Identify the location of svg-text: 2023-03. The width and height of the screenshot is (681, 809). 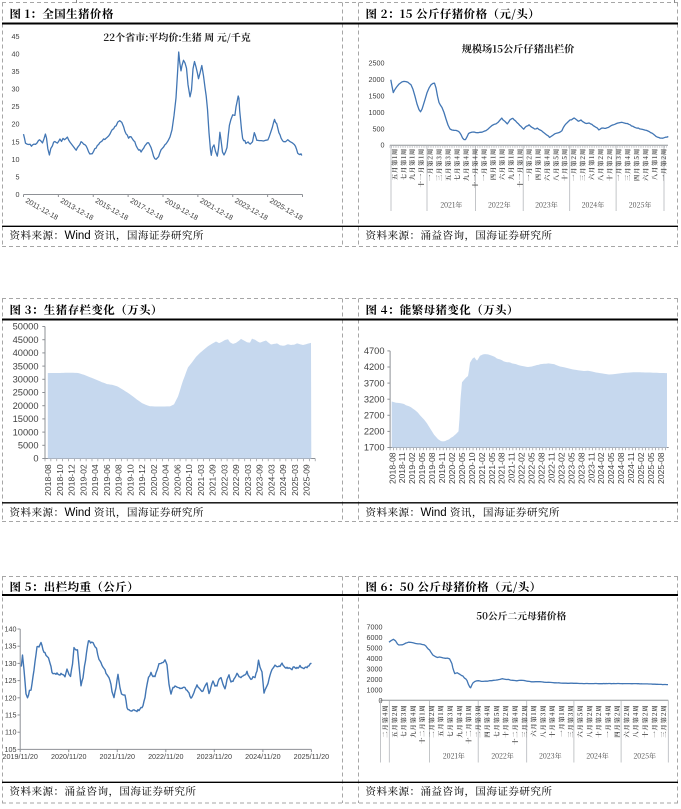
(248, 480).